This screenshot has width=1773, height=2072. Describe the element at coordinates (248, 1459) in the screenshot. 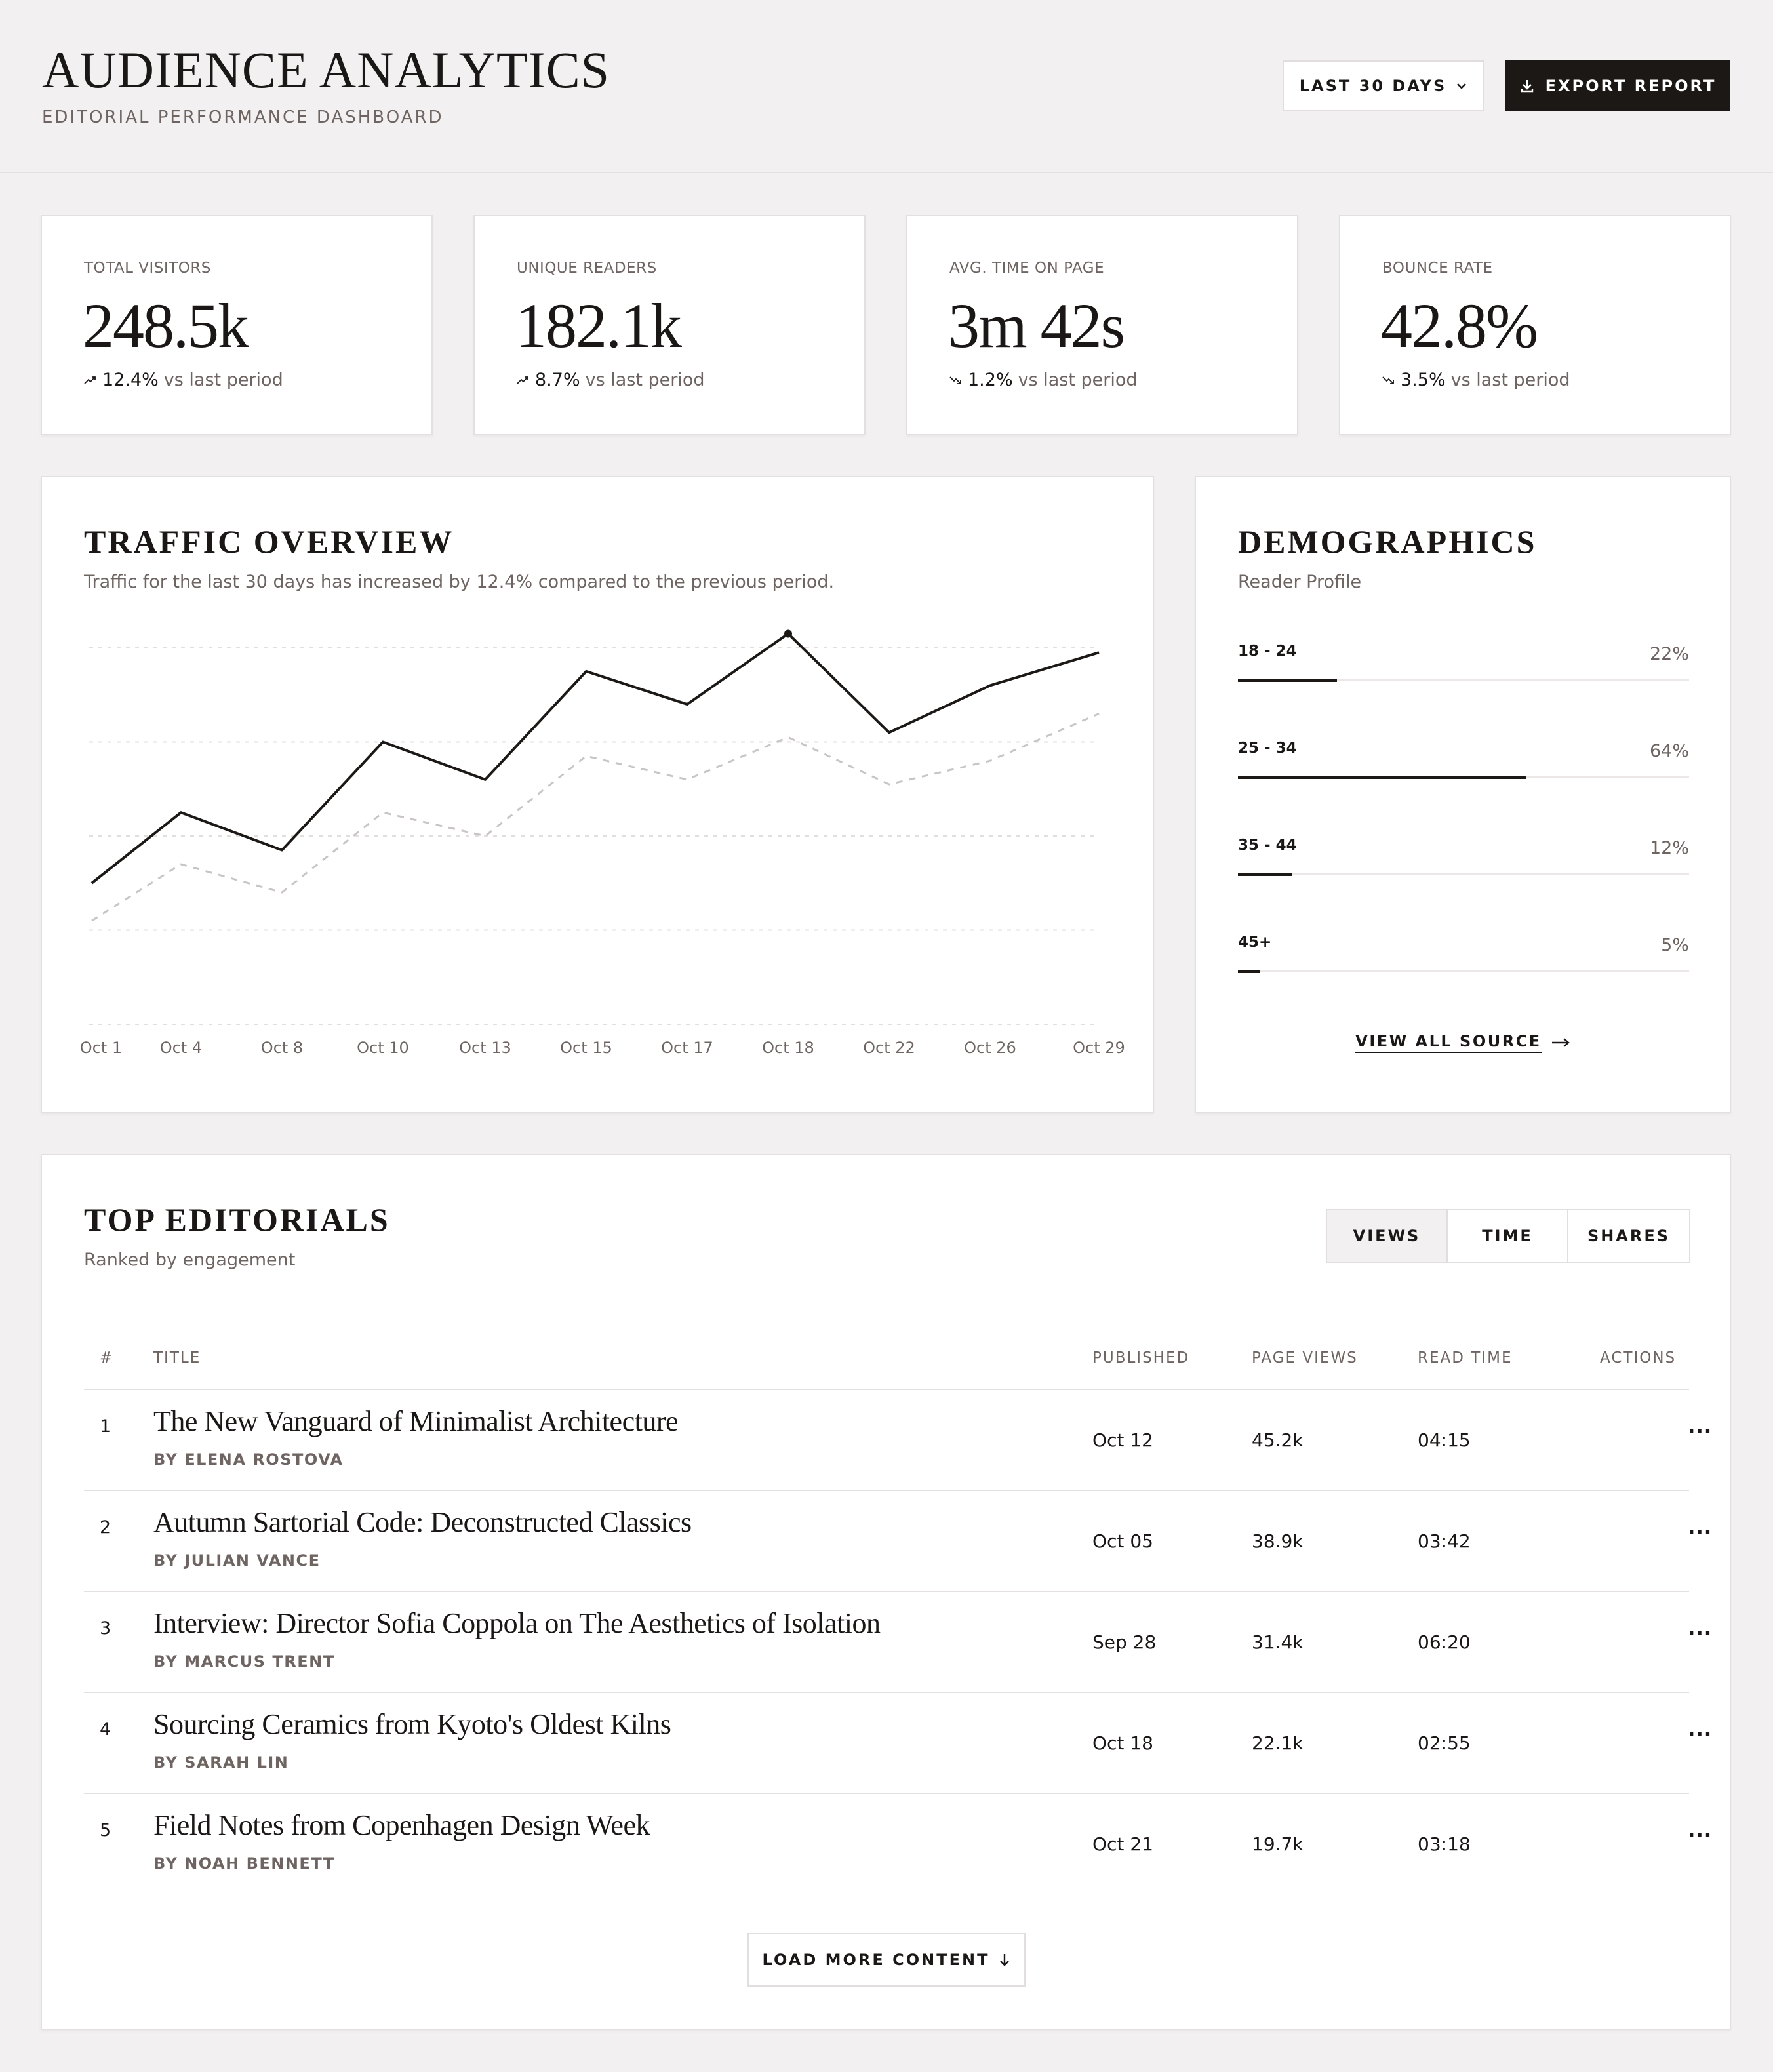

I see `row-author: BY ELENA ROSTOVA` at that location.